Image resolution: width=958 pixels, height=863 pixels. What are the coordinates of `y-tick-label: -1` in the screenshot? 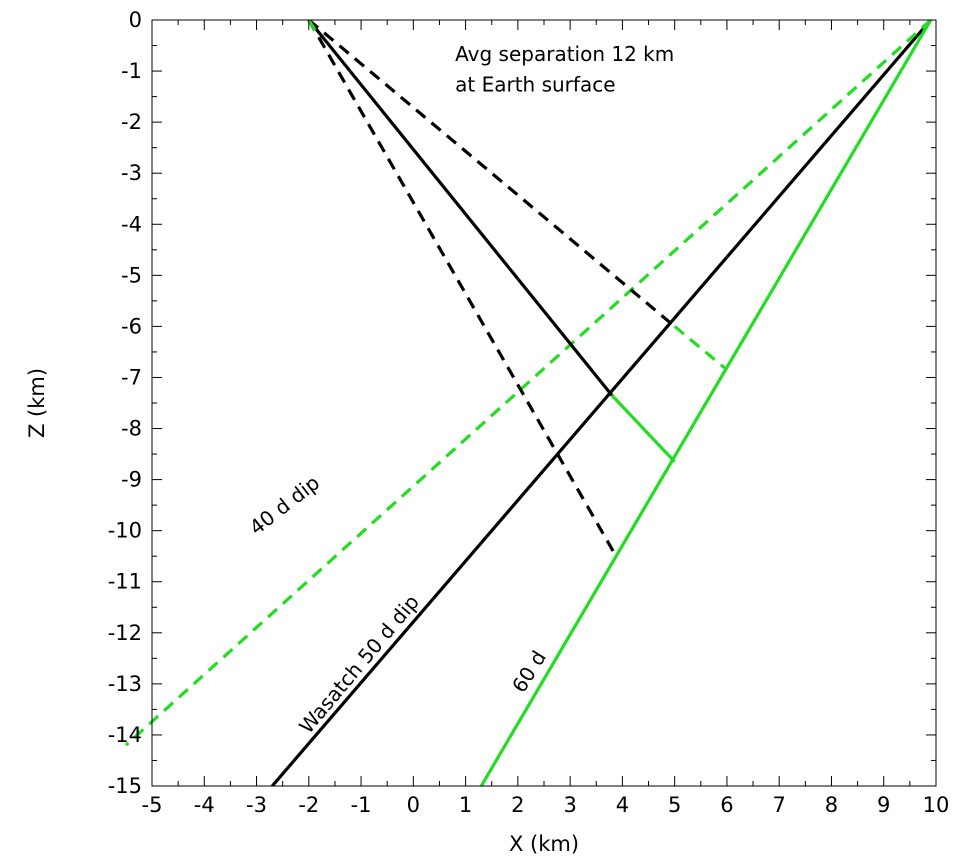 It's located at (131, 71).